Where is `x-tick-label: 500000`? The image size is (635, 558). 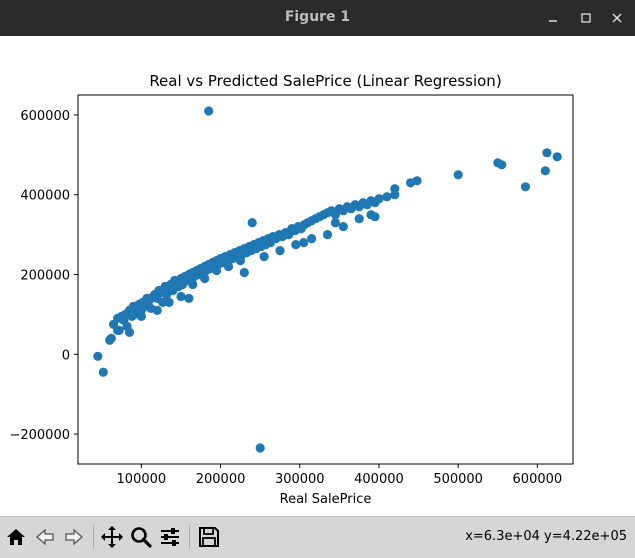
x-tick-label: 500000 is located at coordinates (458, 479).